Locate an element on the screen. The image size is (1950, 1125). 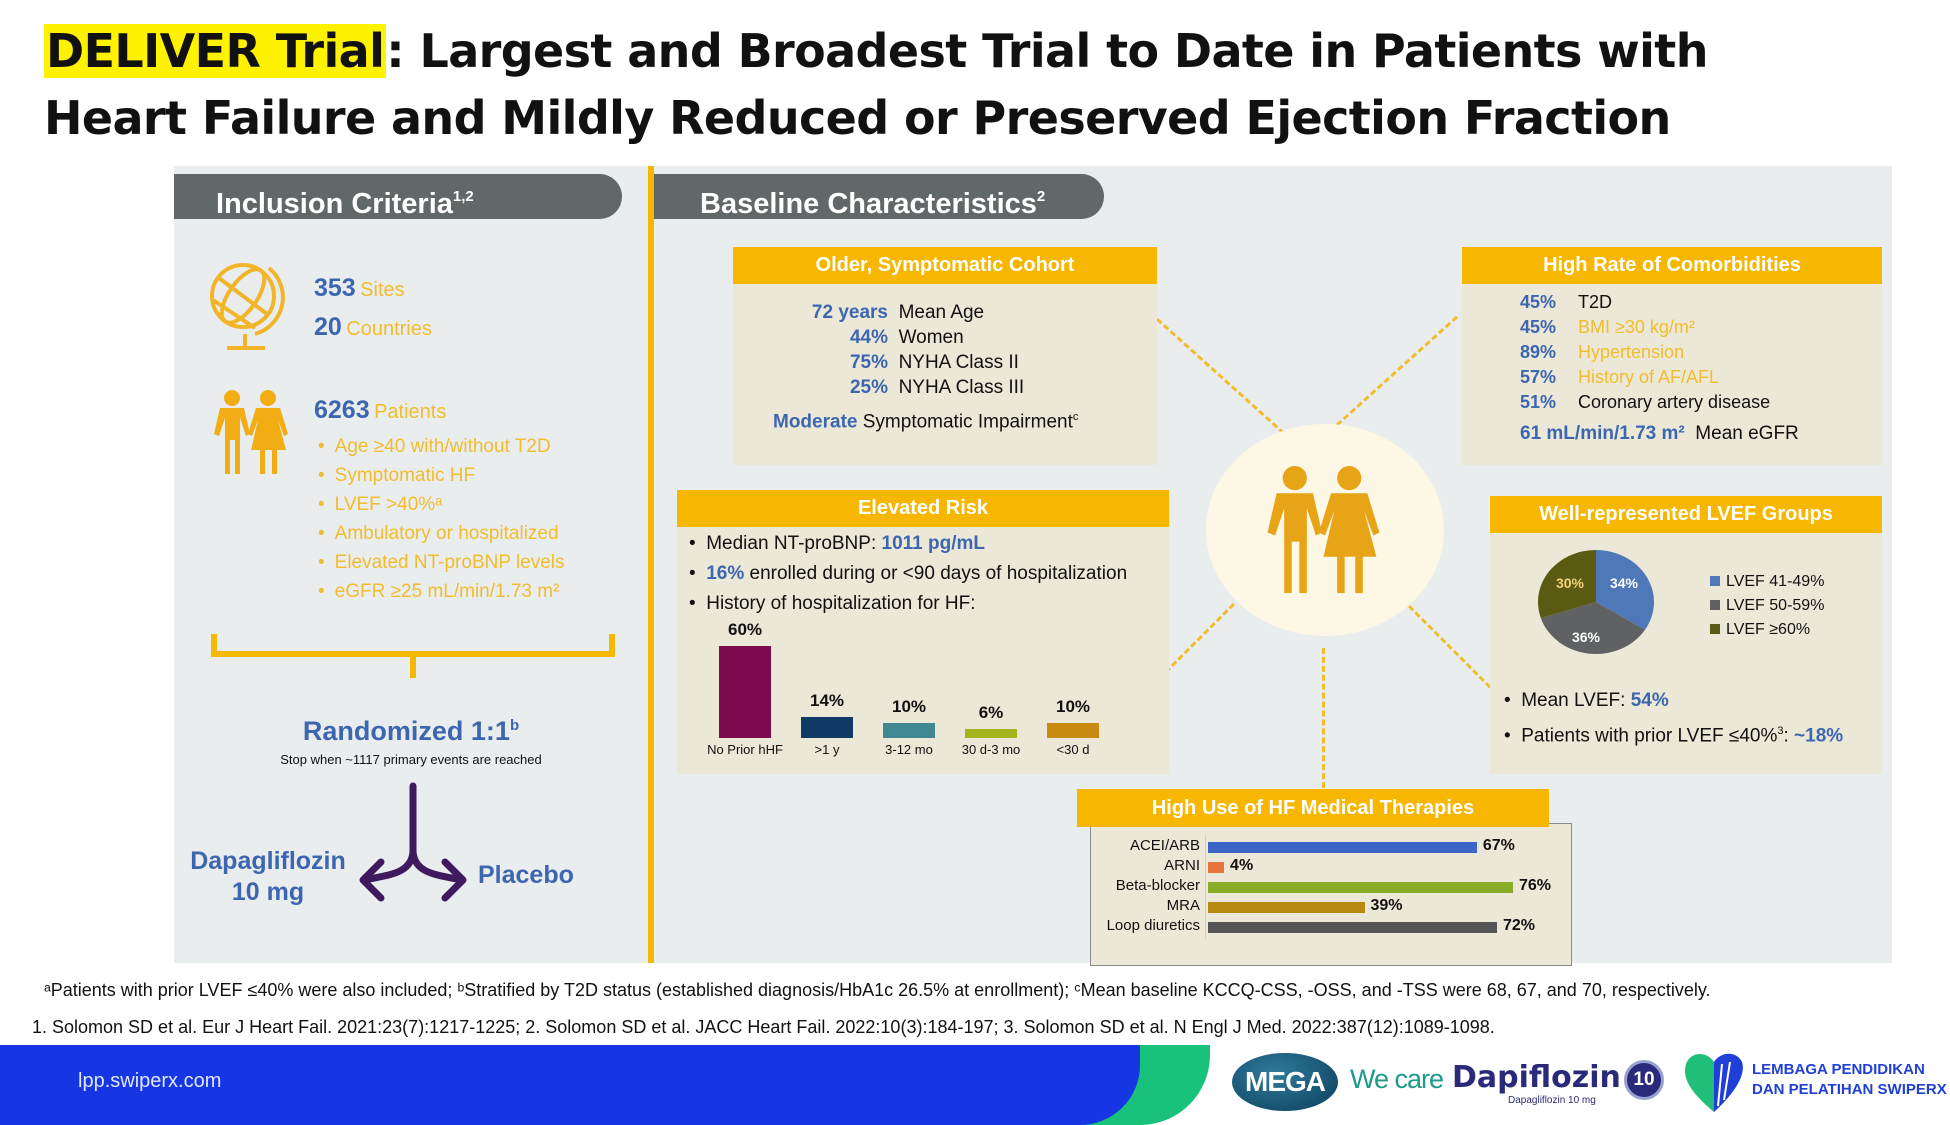
comorbidity-row: 57% History of AF/AFL is located at coordinates (1620, 377).